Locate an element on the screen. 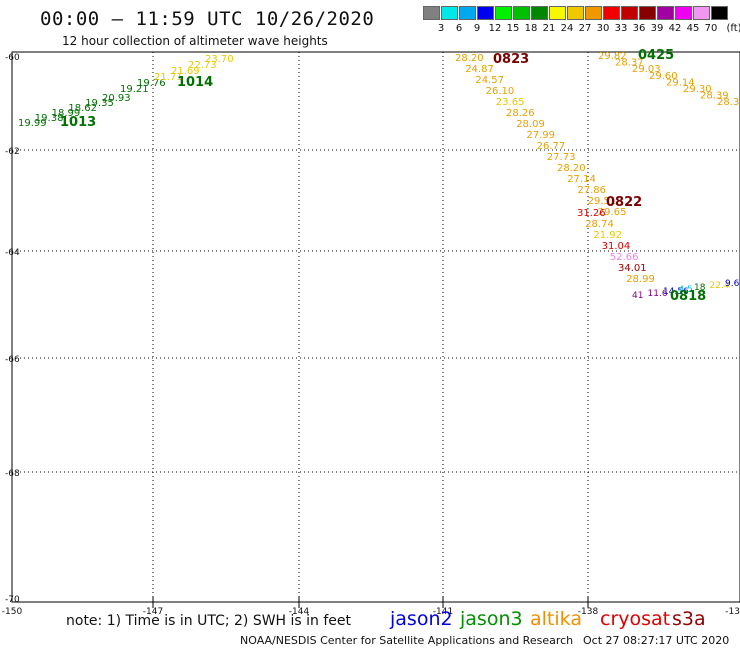  wave-height-value: 31.26 is located at coordinates (591, 213).